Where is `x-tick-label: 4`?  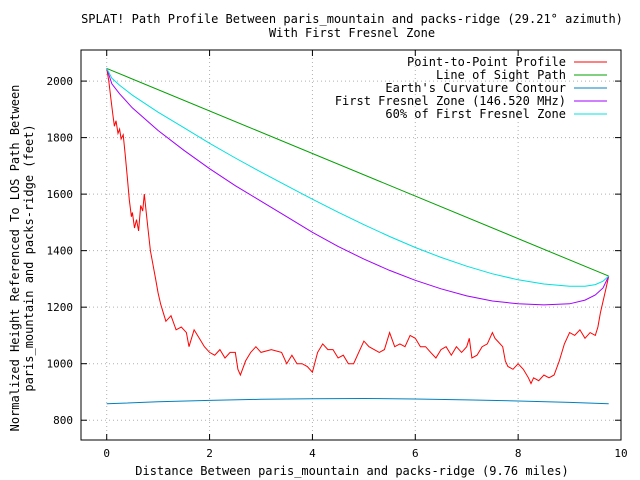
x-tick-label: 4 is located at coordinates (312, 453).